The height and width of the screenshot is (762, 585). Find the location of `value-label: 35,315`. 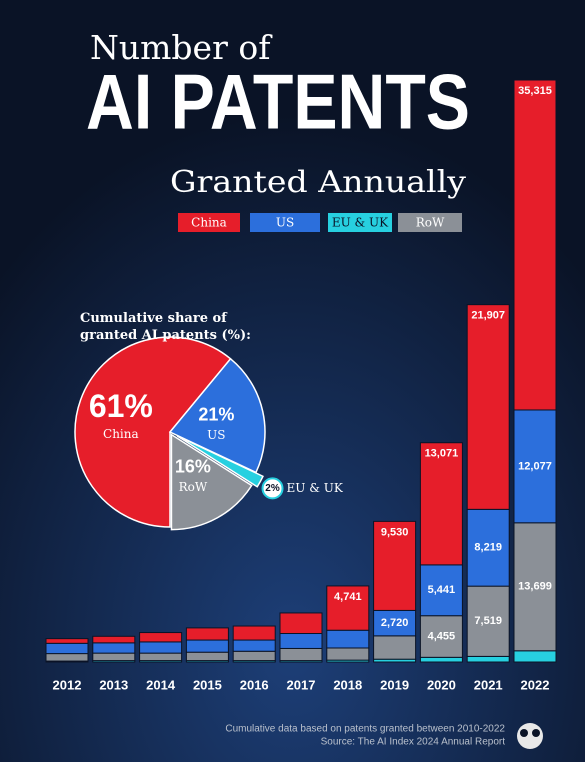

value-label: 35,315 is located at coordinates (535, 91).